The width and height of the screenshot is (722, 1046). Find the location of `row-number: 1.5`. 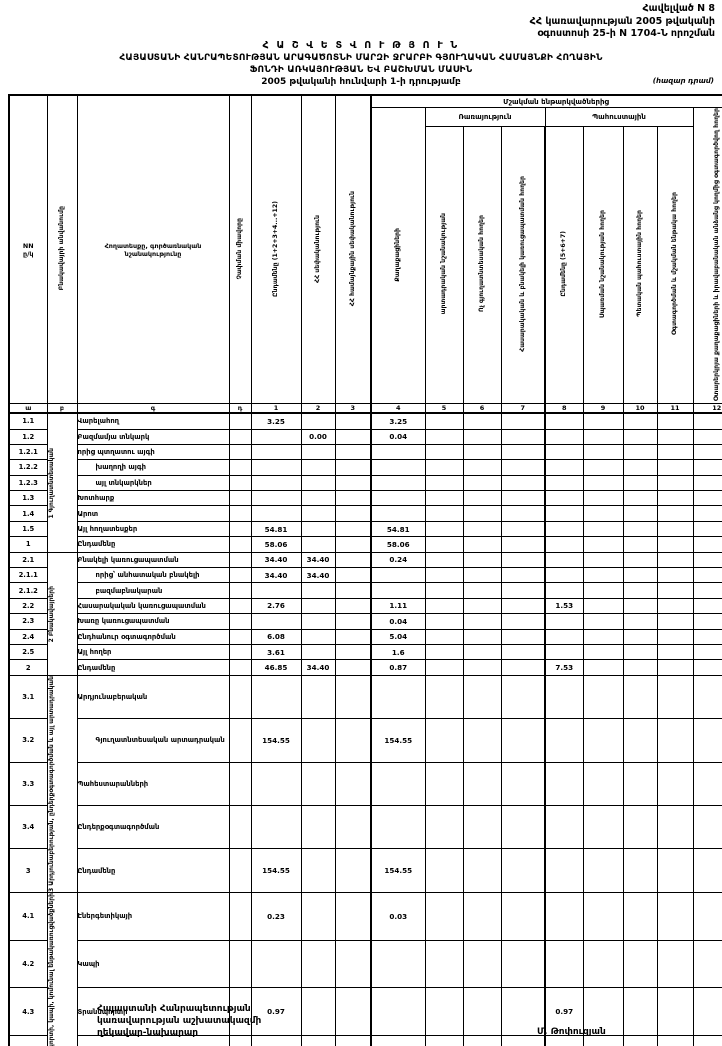

row-number: 1.5 is located at coordinates (28, 529).